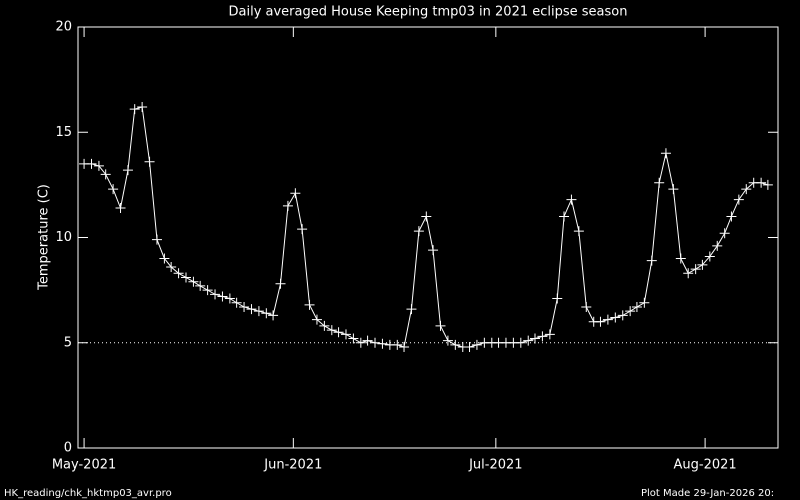  I want to click on x-tick-label: May-2021, so click(84, 465).